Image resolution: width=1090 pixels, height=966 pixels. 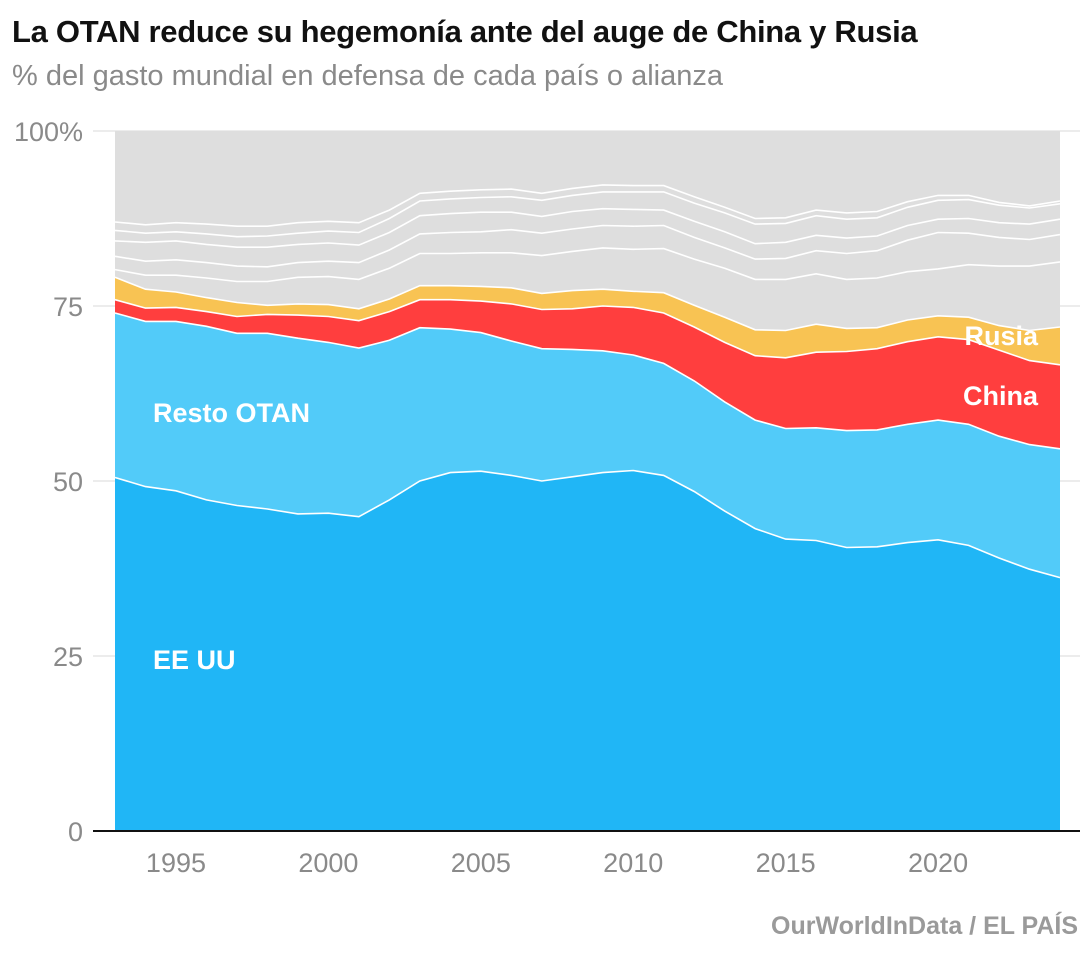 What do you see at coordinates (924, 926) in the screenshot?
I see `source-credit: OurWorldInData / EL PAÍS` at bounding box center [924, 926].